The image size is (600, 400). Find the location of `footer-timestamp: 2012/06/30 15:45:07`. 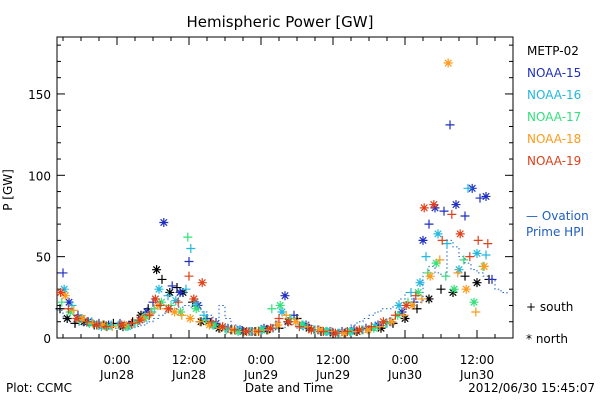

footer-timestamp: 2012/06/30 15:45:07 is located at coordinates (531, 388).